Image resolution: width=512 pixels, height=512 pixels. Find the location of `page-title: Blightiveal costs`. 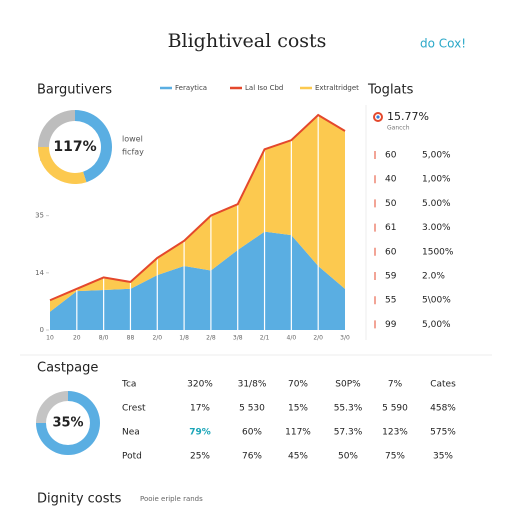

page-title: Blightiveal costs is located at coordinates (247, 41).